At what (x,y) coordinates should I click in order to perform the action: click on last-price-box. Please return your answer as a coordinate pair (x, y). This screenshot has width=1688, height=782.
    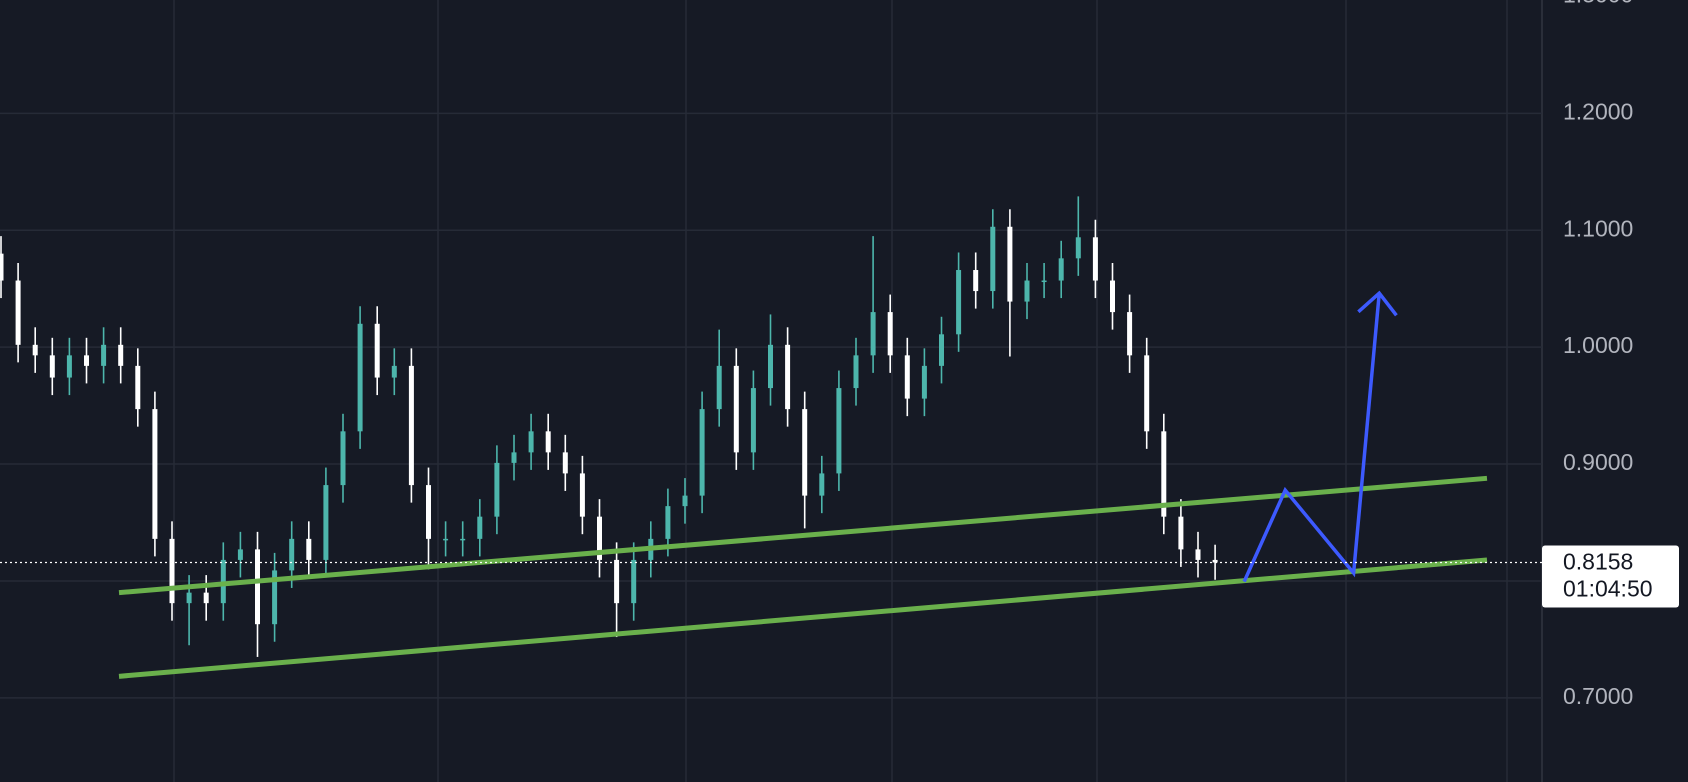
    Looking at the image, I should click on (1610, 576).